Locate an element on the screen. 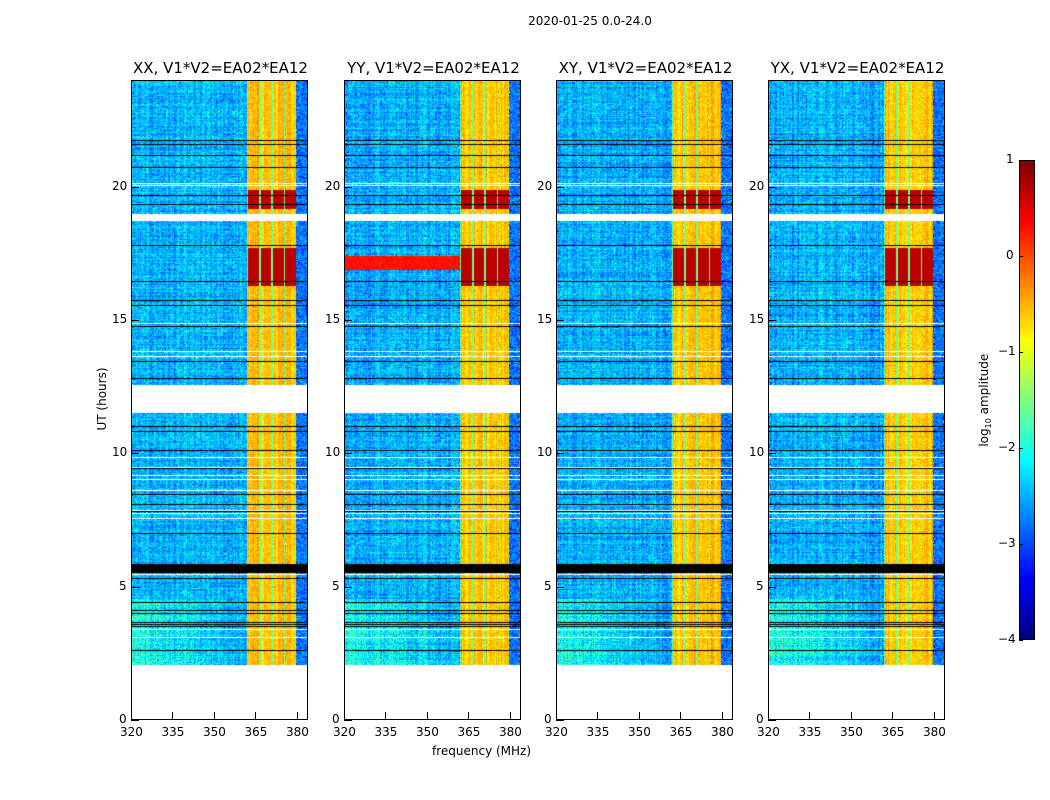  spectrogram-panel-1: XX, V1*V2=EA02*EA12 is located at coordinates (219, 389).